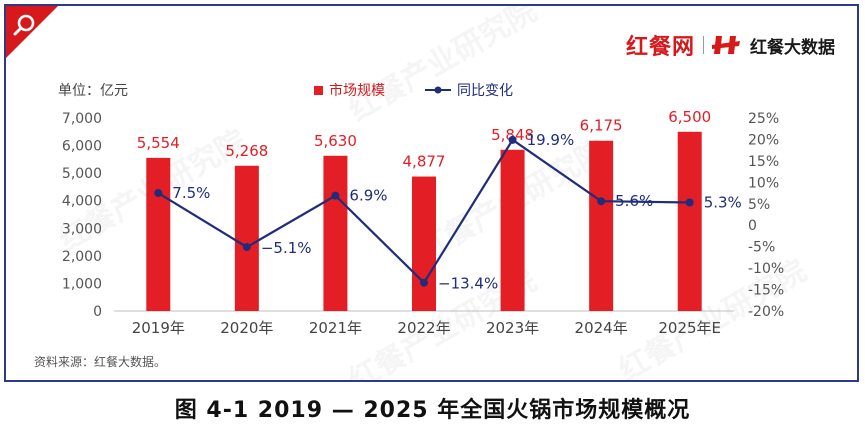 Image resolution: width=865 pixels, height=438 pixels. I want to click on bar-data-label: 5,848, so click(512, 135).